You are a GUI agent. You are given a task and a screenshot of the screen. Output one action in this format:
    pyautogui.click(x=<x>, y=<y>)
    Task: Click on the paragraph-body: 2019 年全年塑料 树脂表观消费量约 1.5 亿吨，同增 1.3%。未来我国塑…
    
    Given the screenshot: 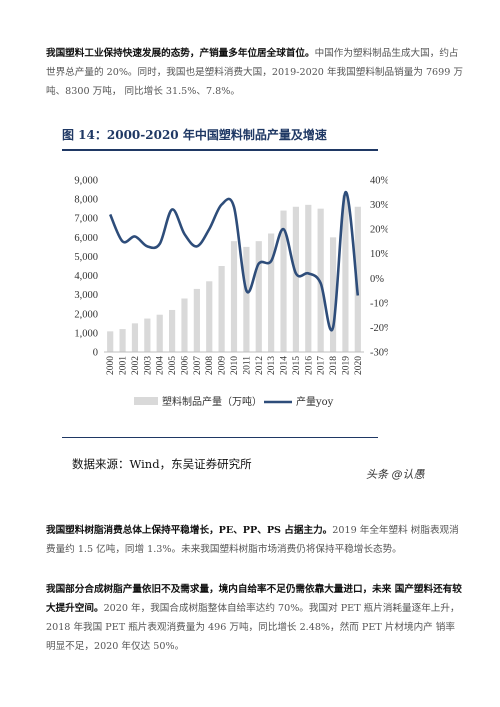 What is the action you would take?
    pyautogui.click(x=252, y=540)
    